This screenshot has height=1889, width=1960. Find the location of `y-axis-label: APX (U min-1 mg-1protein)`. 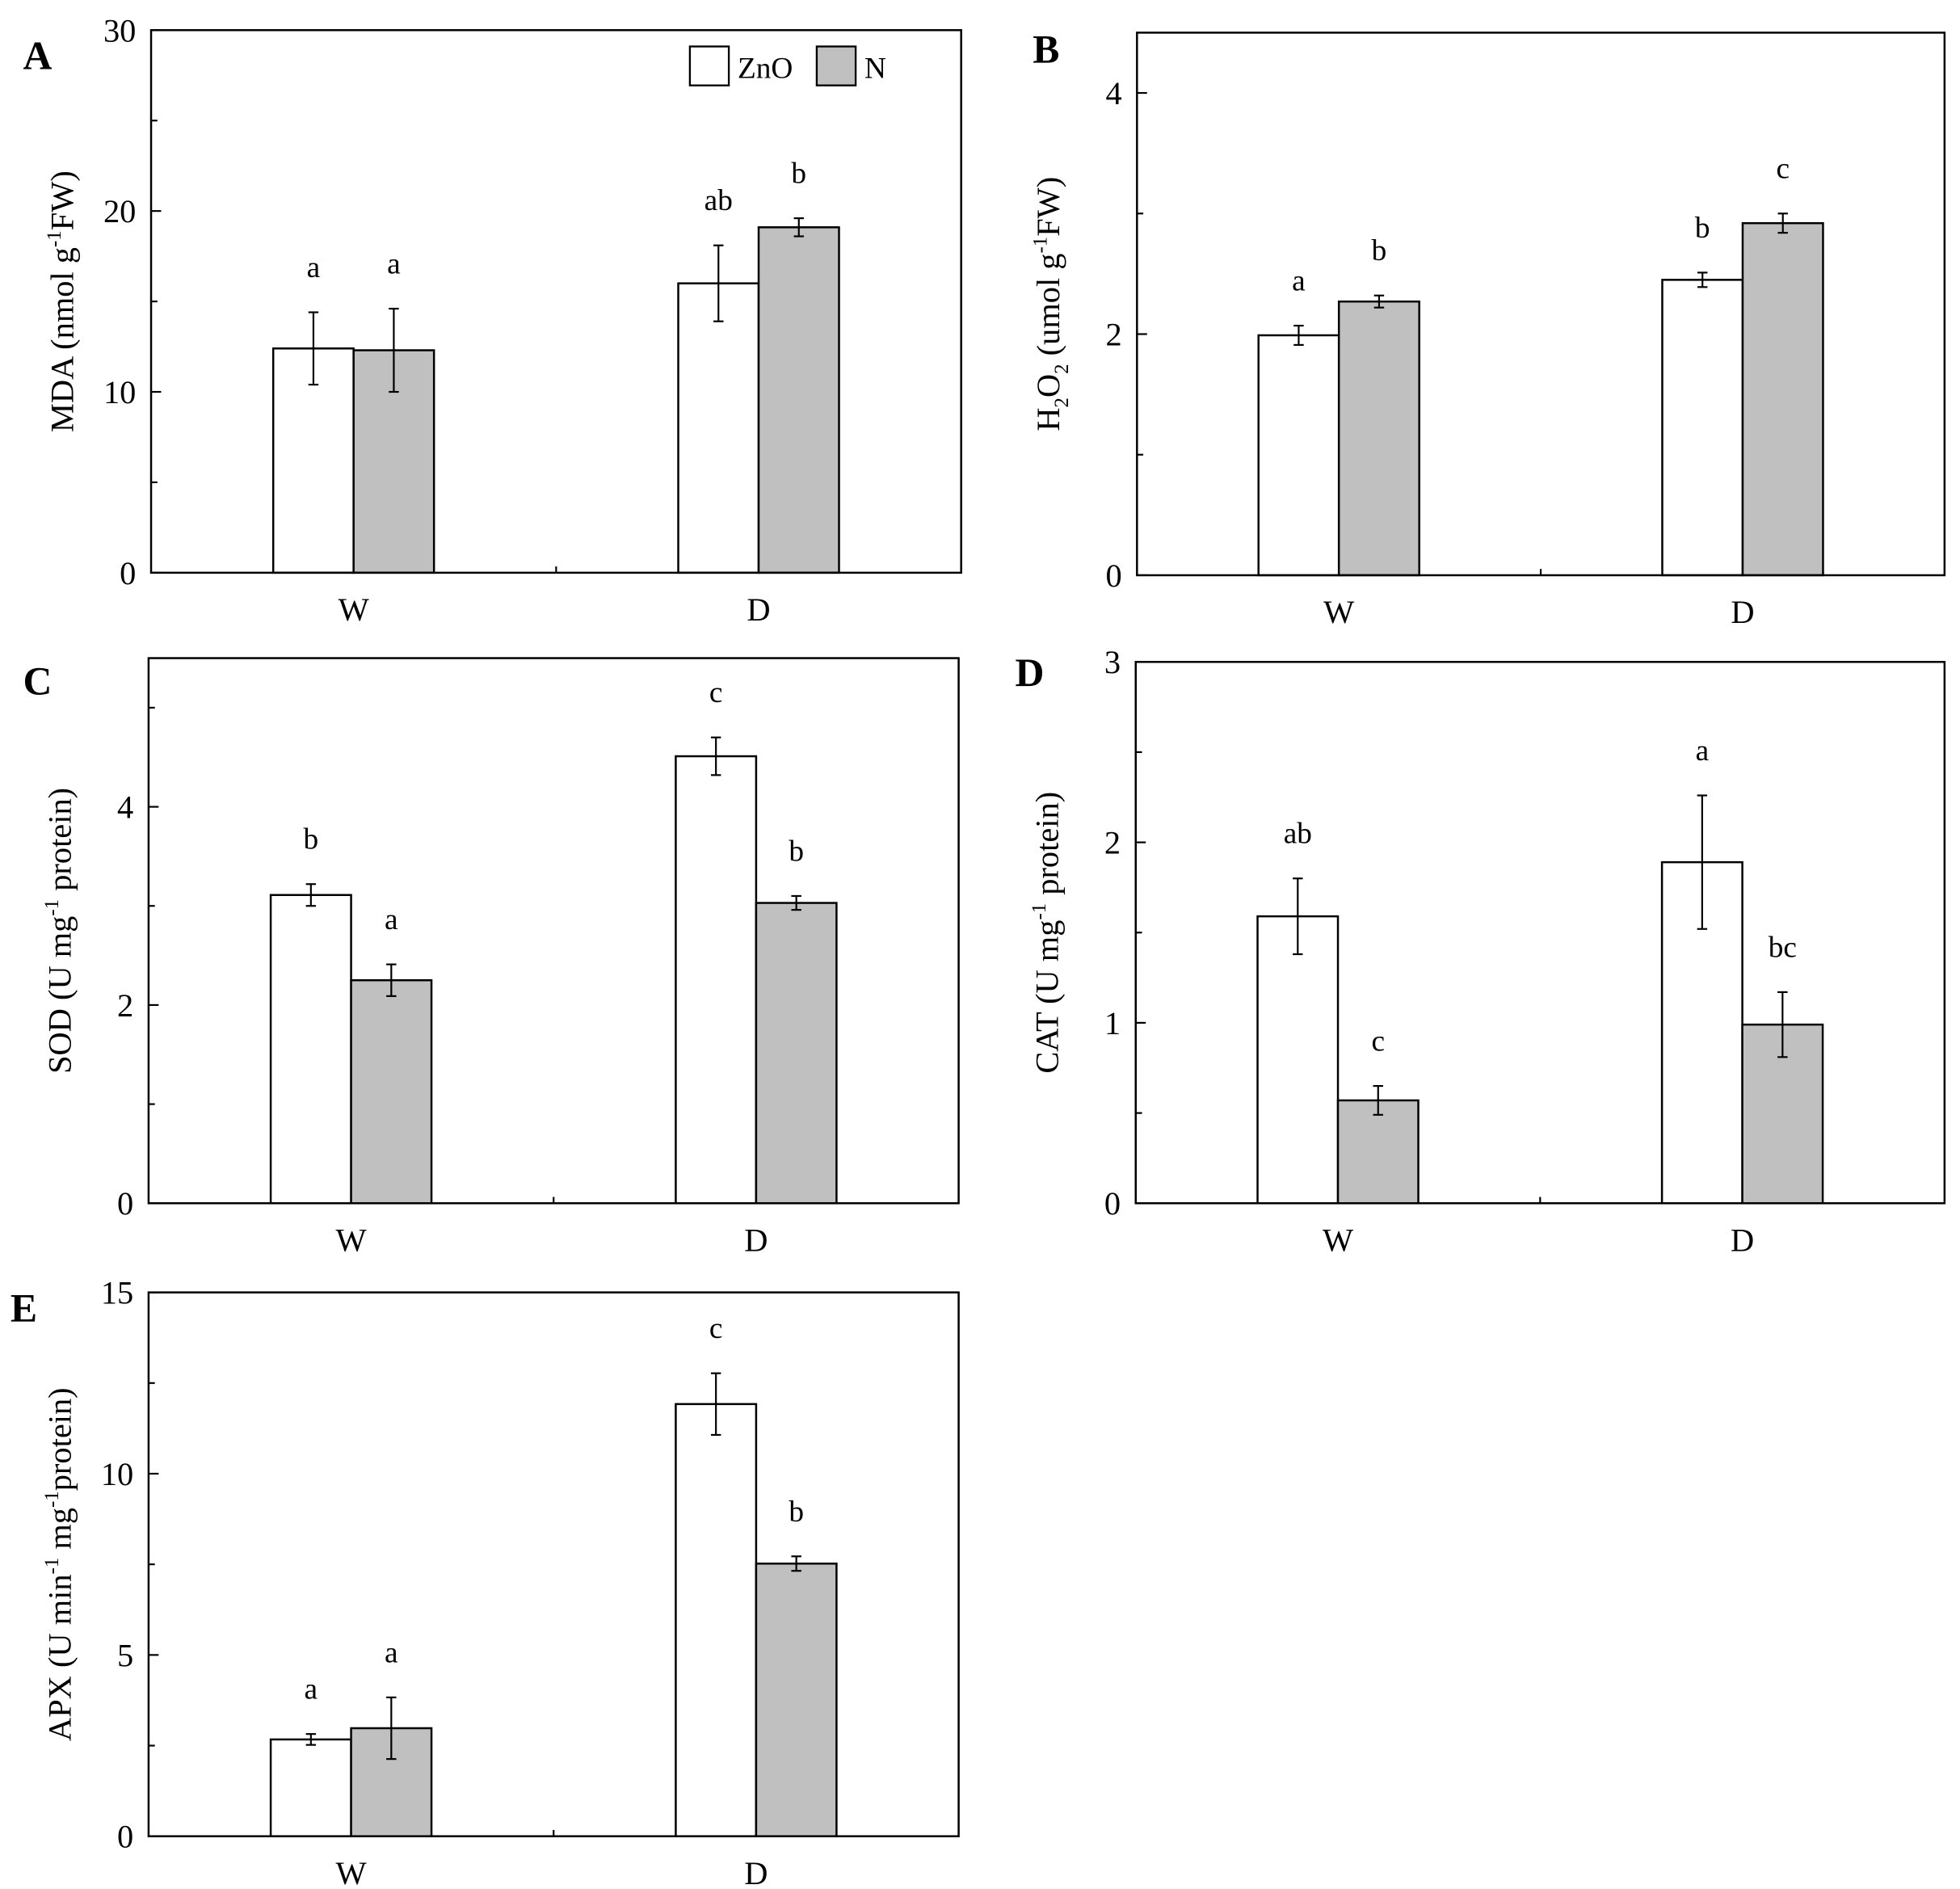

y-axis-label: APX (U min-1 mg-1protein) is located at coordinates (59, 1564).